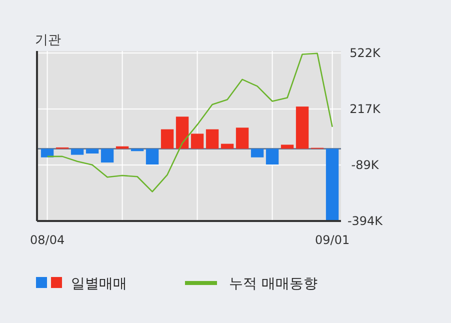 The width and height of the screenshot is (451, 323). Describe the element at coordinates (99, 284) in the screenshot. I see `legend-label: 일별매매` at that location.